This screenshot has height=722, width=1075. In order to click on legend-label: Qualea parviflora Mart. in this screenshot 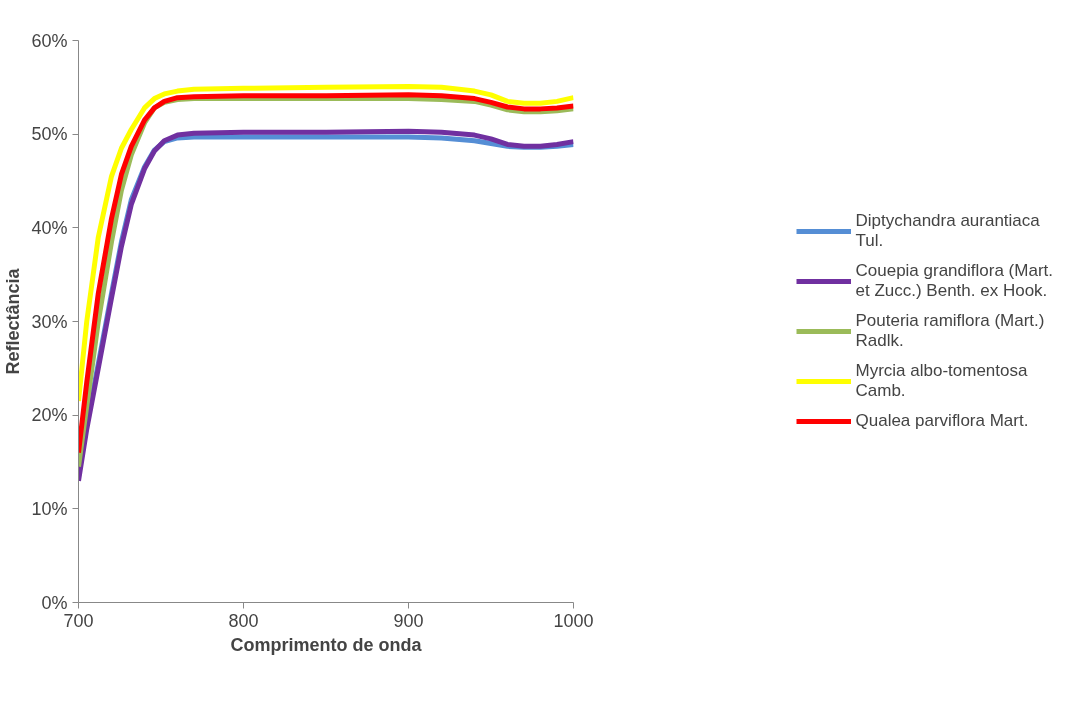, I will do `click(942, 421)`.